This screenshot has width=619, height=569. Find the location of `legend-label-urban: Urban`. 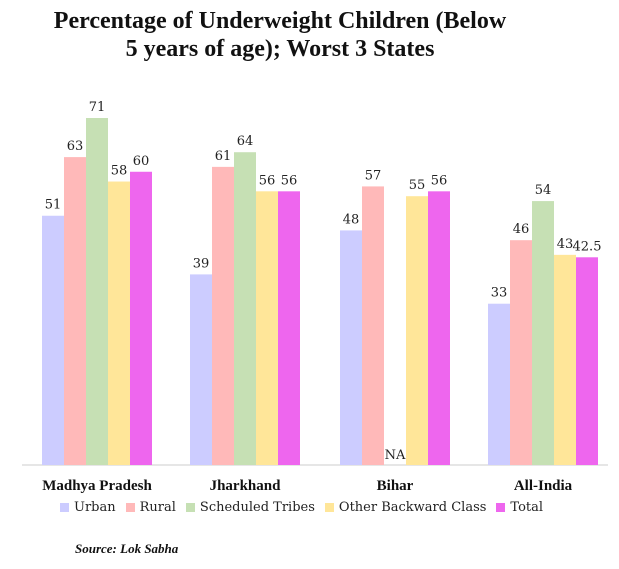

legend-label-urban: Urban is located at coordinates (95, 507).